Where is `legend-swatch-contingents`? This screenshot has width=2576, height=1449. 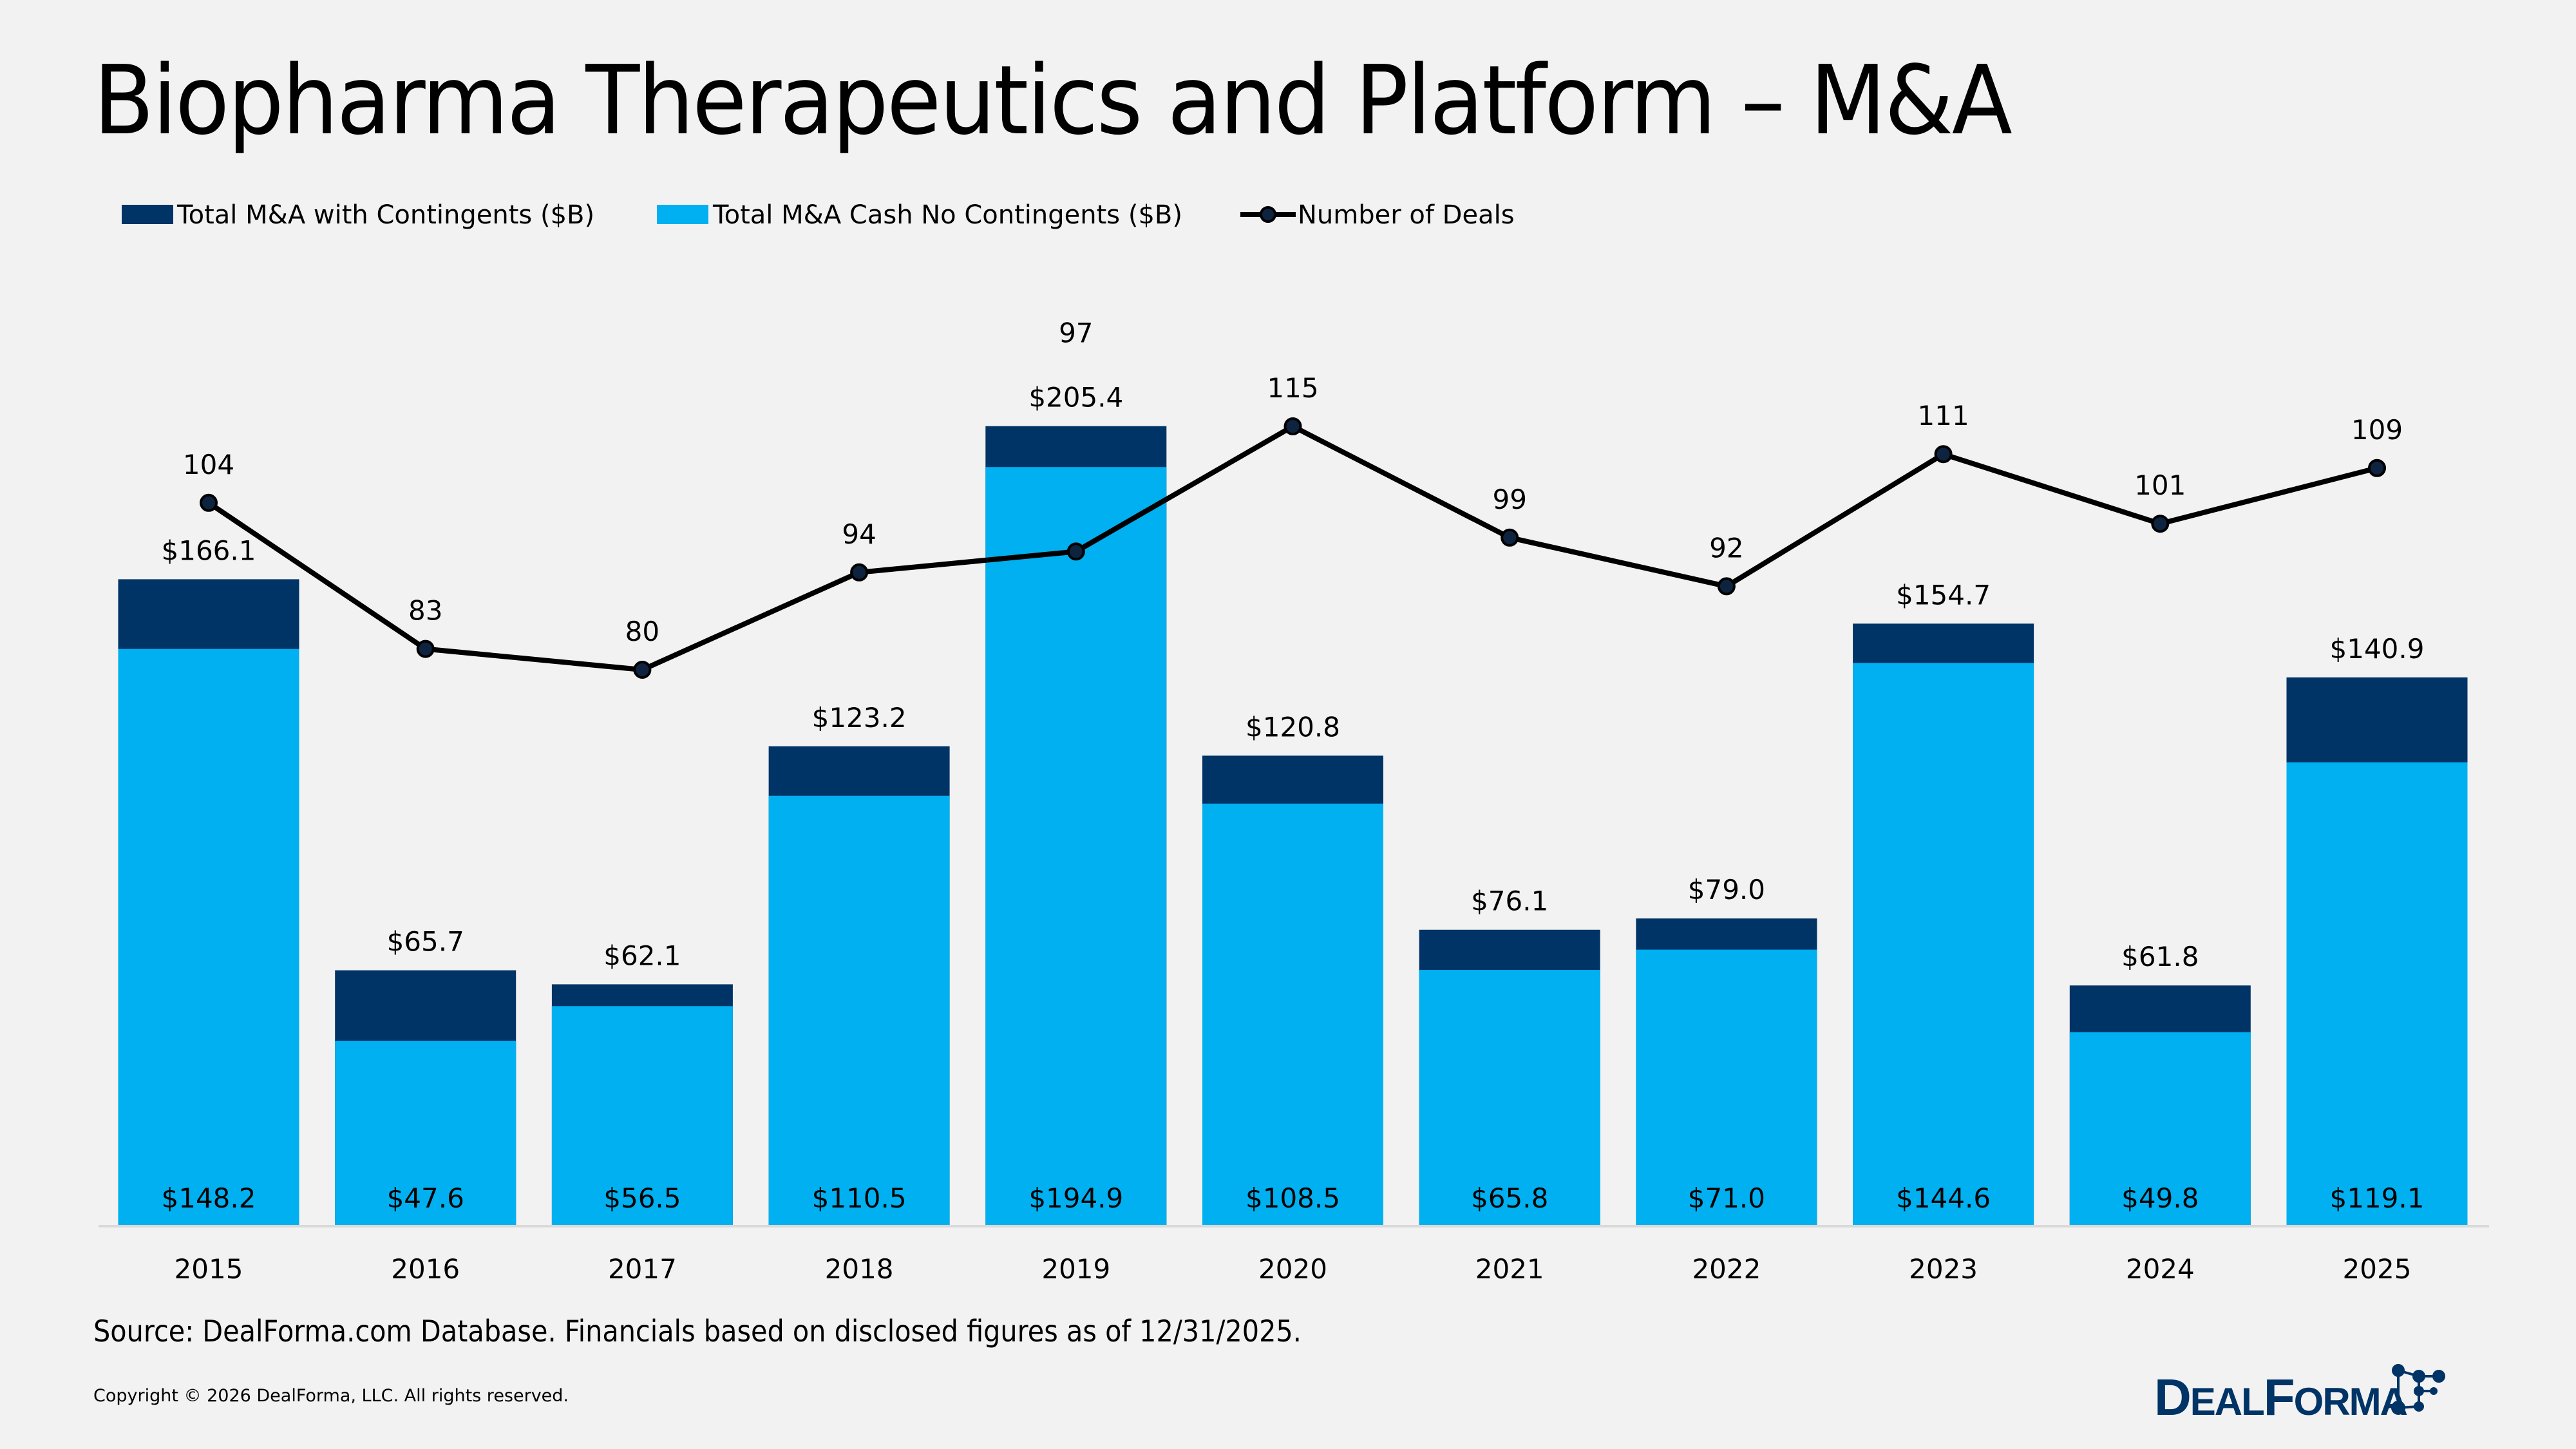 legend-swatch-contingents is located at coordinates (147, 215).